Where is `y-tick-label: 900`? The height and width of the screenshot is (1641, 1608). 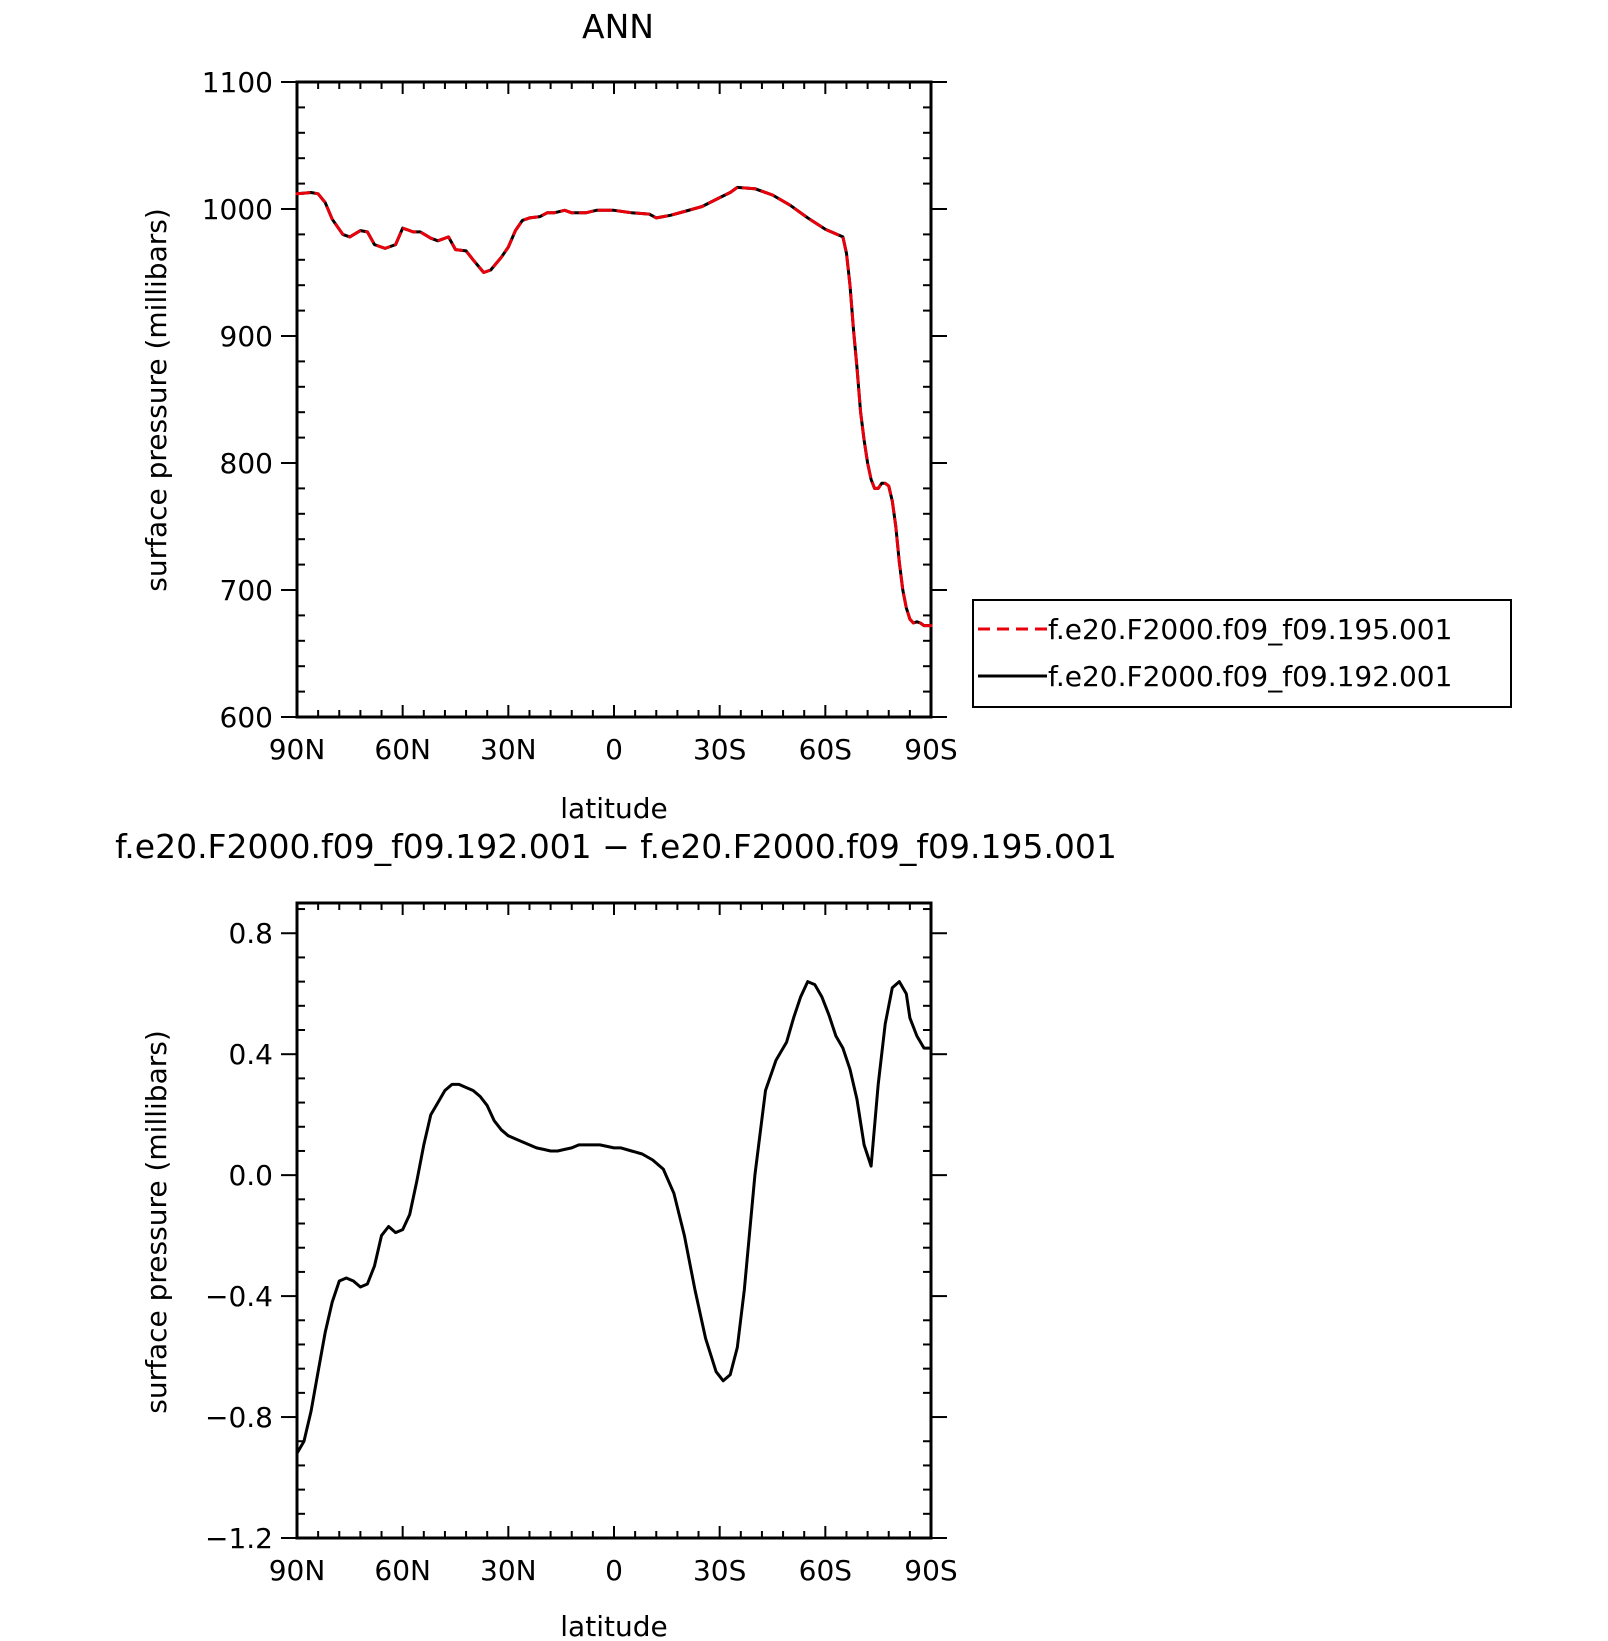
y-tick-label: 900 is located at coordinates (246, 336).